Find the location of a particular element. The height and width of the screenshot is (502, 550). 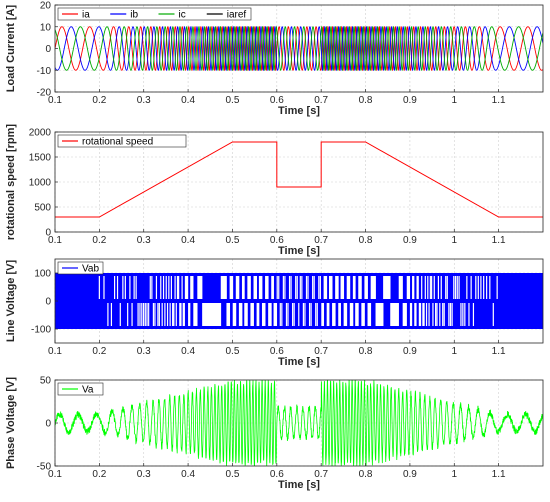

series-line-ib is located at coordinates (299, 48).